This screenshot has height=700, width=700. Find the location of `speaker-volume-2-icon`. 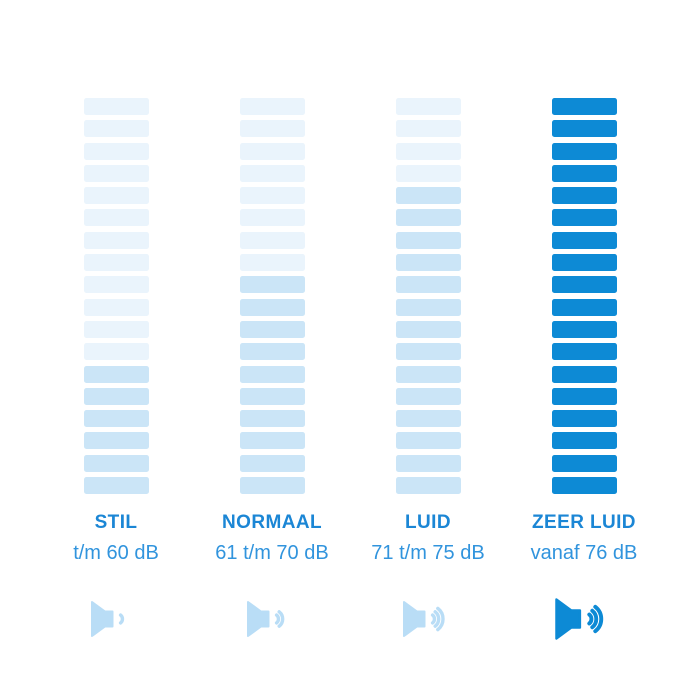

speaker-volume-2-icon is located at coordinates (272, 619).